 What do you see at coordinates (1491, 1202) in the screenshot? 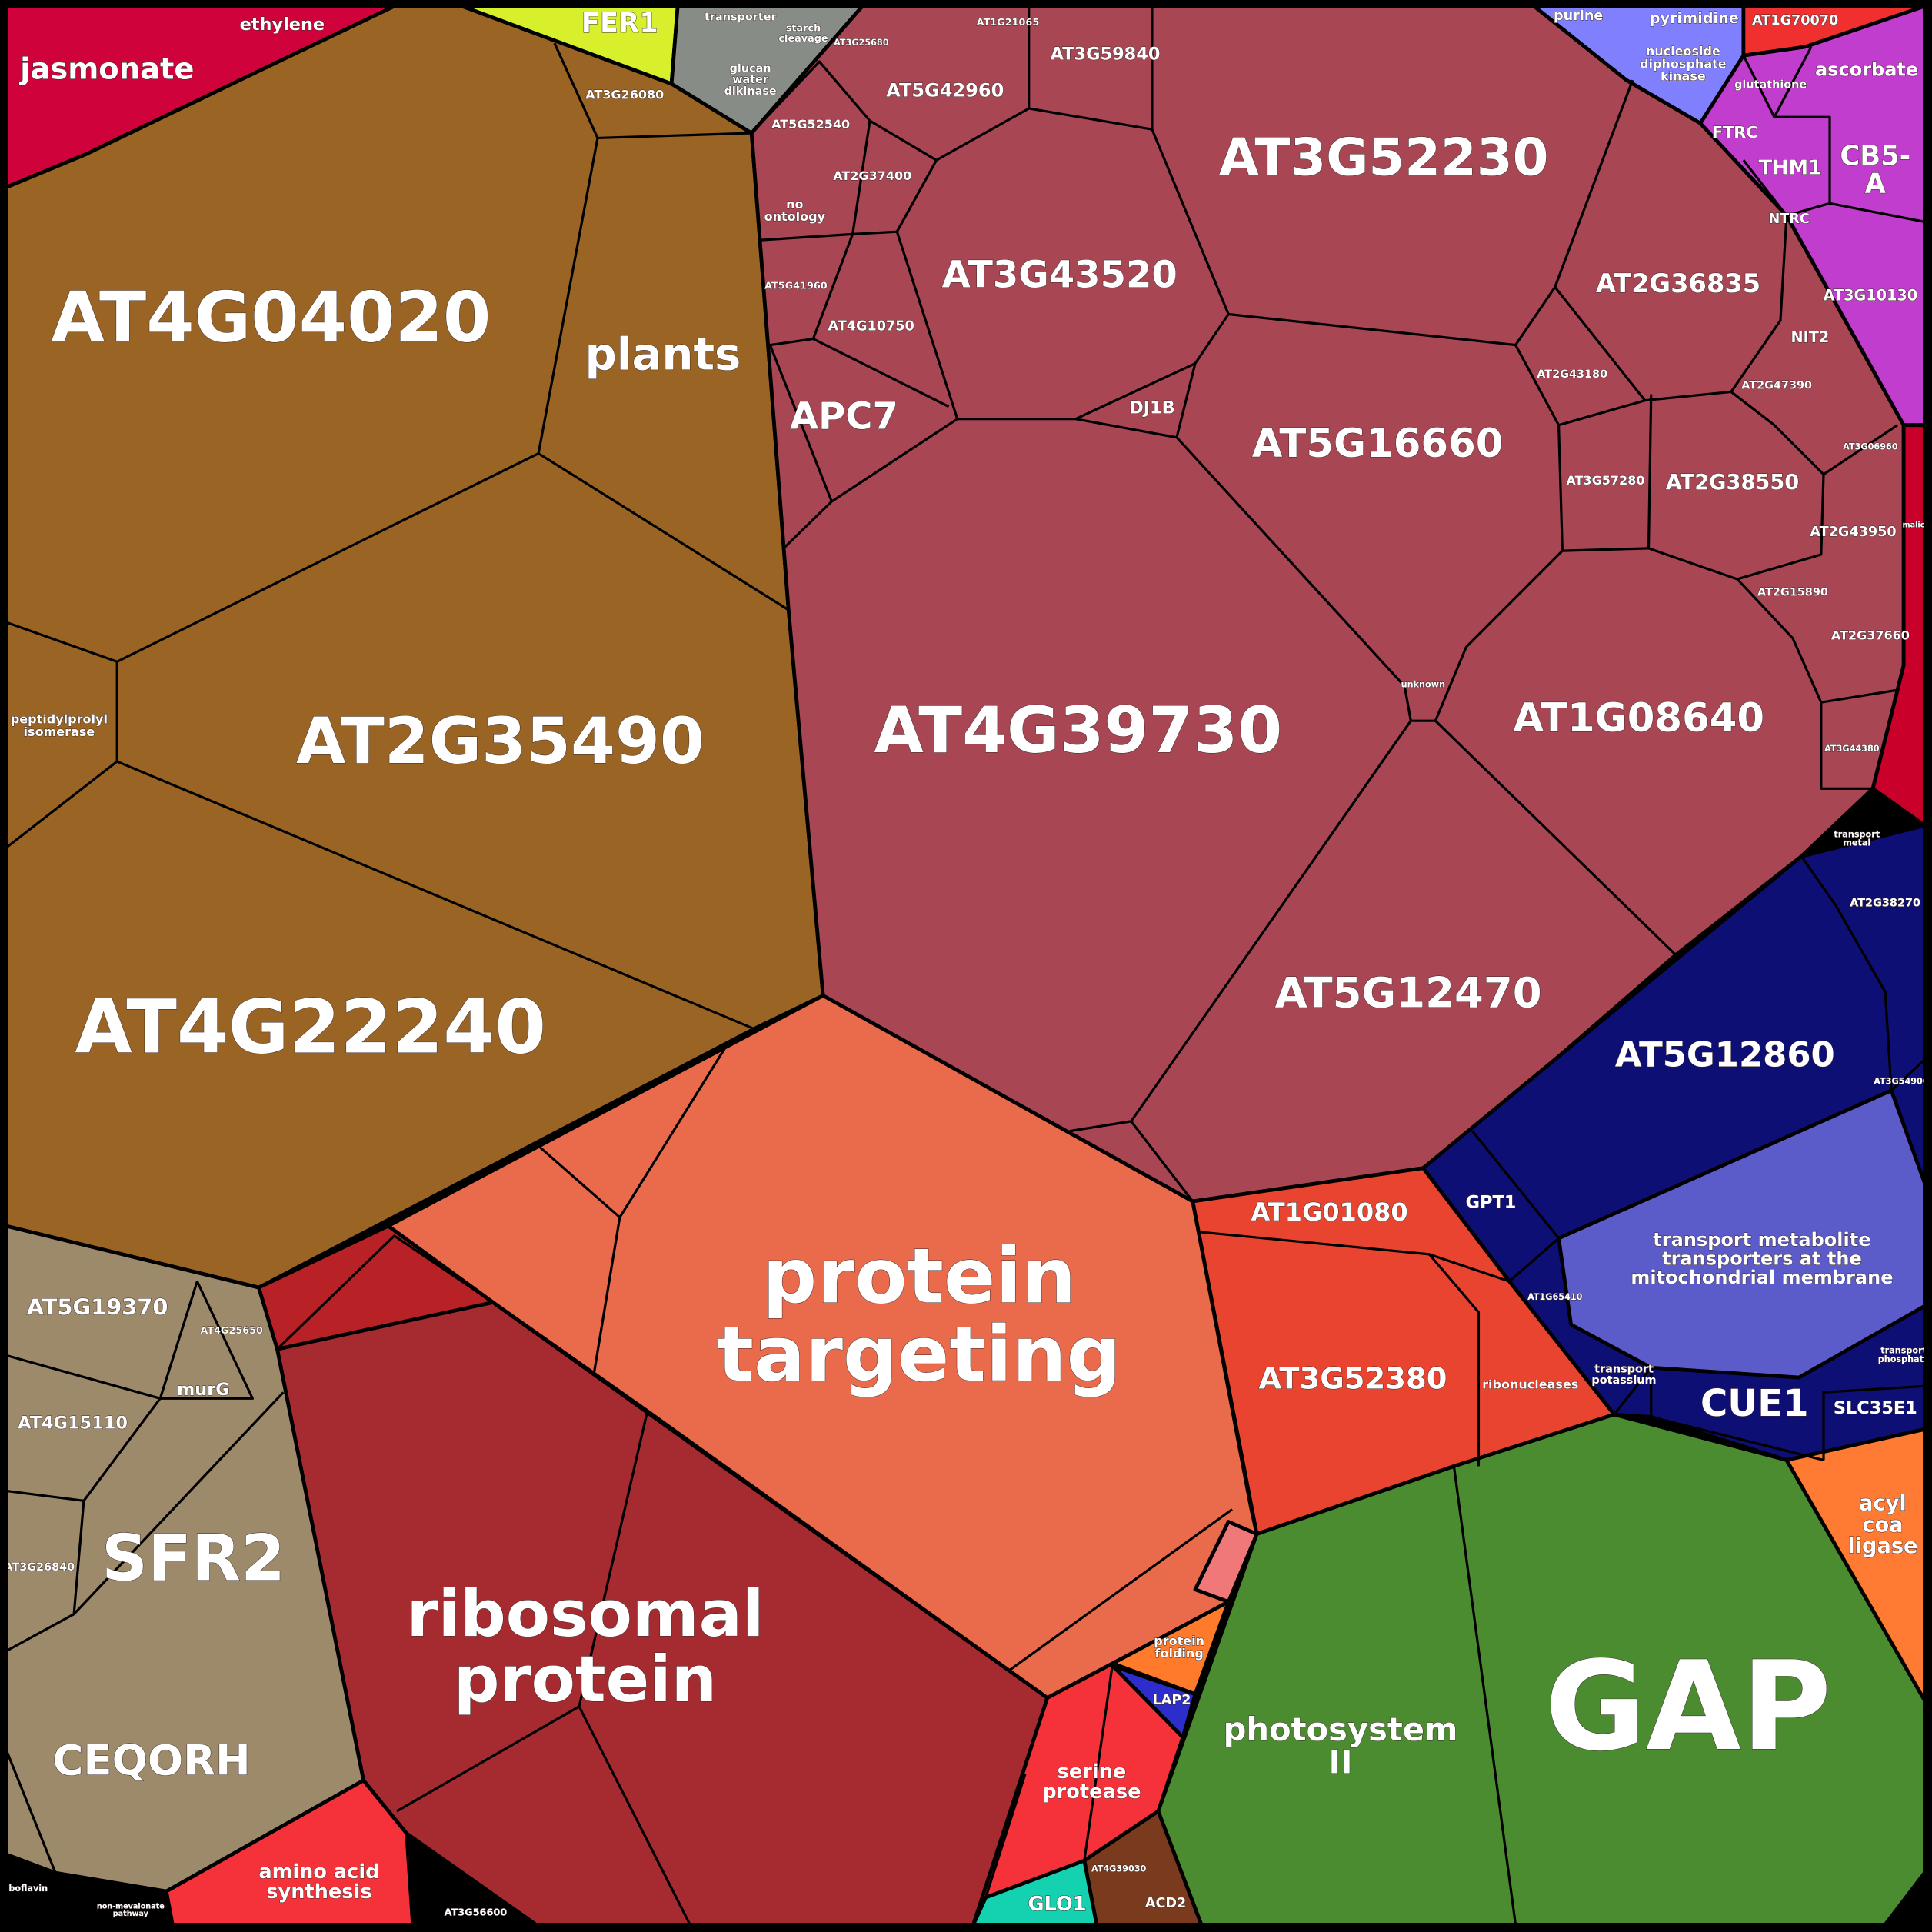
I see `cell-label: GPT1` at bounding box center [1491, 1202].